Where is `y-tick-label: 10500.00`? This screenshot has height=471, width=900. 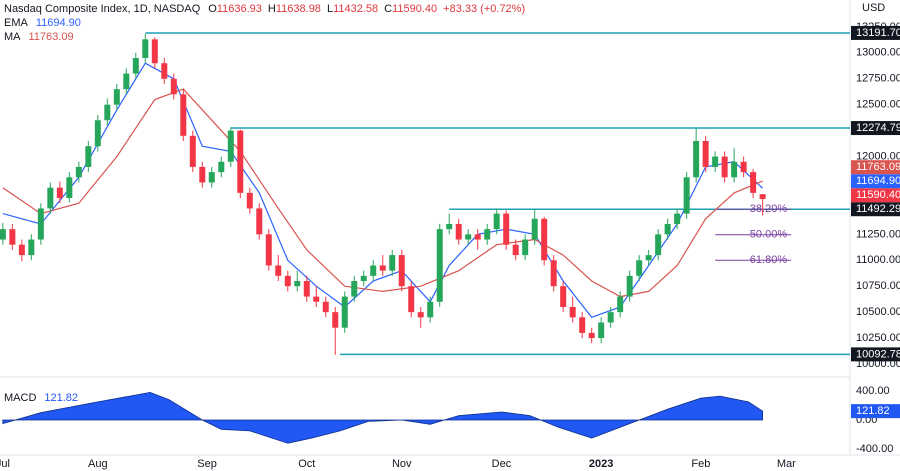 y-tick-label: 10500.00 is located at coordinates (878, 312).